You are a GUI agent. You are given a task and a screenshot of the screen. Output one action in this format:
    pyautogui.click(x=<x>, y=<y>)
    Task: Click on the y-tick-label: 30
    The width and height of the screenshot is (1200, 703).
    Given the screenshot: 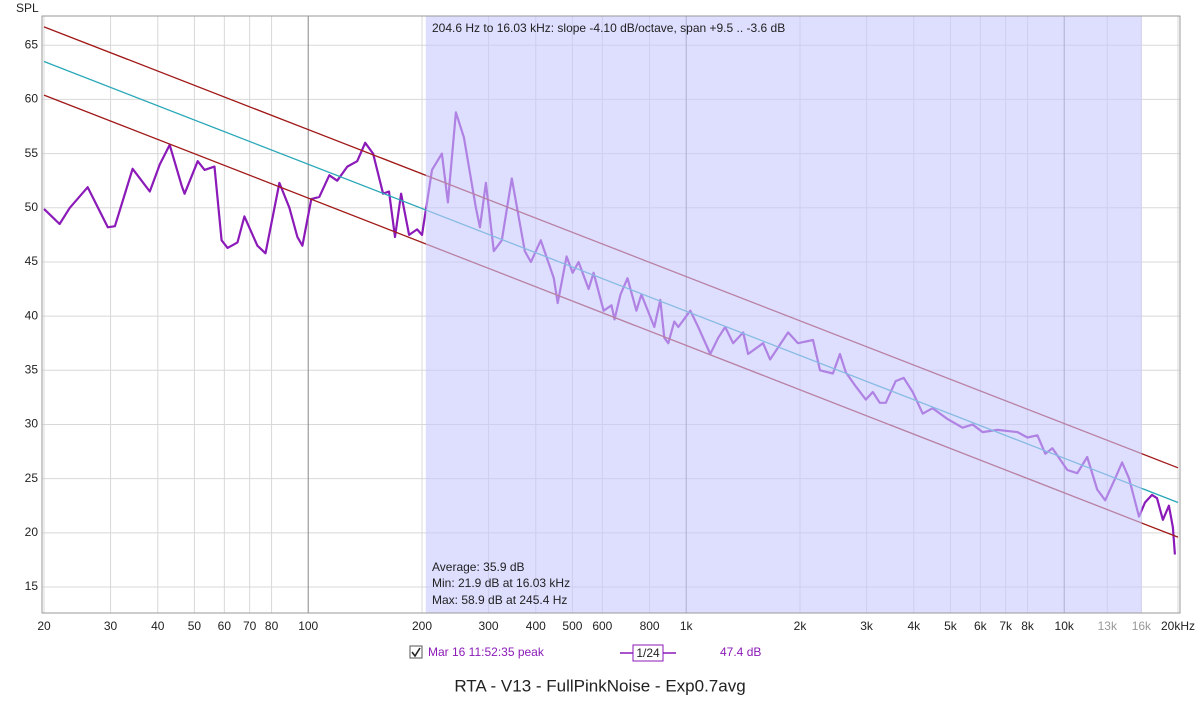 What is the action you would take?
    pyautogui.click(x=32, y=424)
    